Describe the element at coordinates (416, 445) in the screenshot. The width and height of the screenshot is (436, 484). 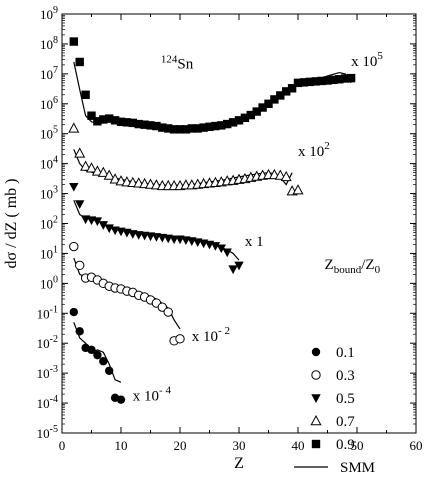
I see `x-tick-label: 60` at that location.